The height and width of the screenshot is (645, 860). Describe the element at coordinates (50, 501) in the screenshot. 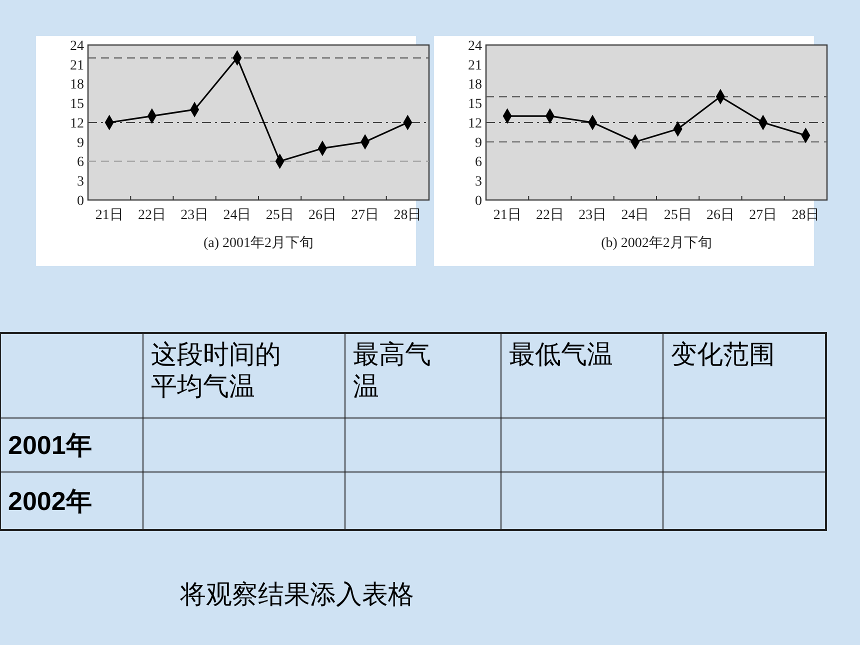

I see `category-label: 2002年` at that location.